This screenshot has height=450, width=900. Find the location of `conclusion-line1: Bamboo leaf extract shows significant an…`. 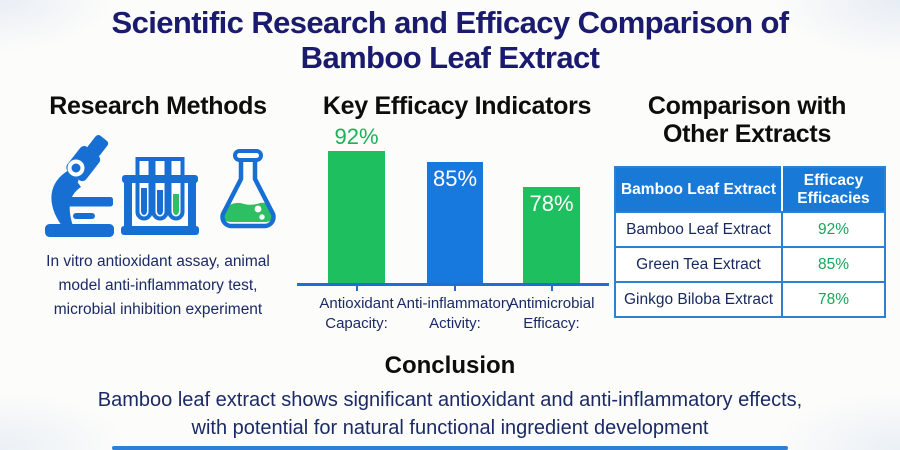

conclusion-line1: Bamboo leaf extract shows significant an… is located at coordinates (450, 400).